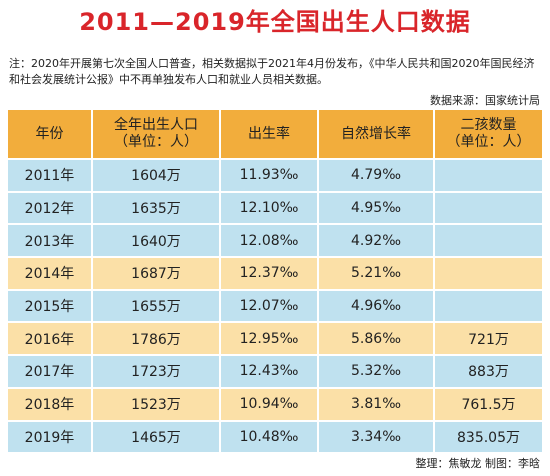  What do you see at coordinates (376, 135) in the screenshot?
I see `header-natural-growth: 自然增长率` at bounding box center [376, 135].